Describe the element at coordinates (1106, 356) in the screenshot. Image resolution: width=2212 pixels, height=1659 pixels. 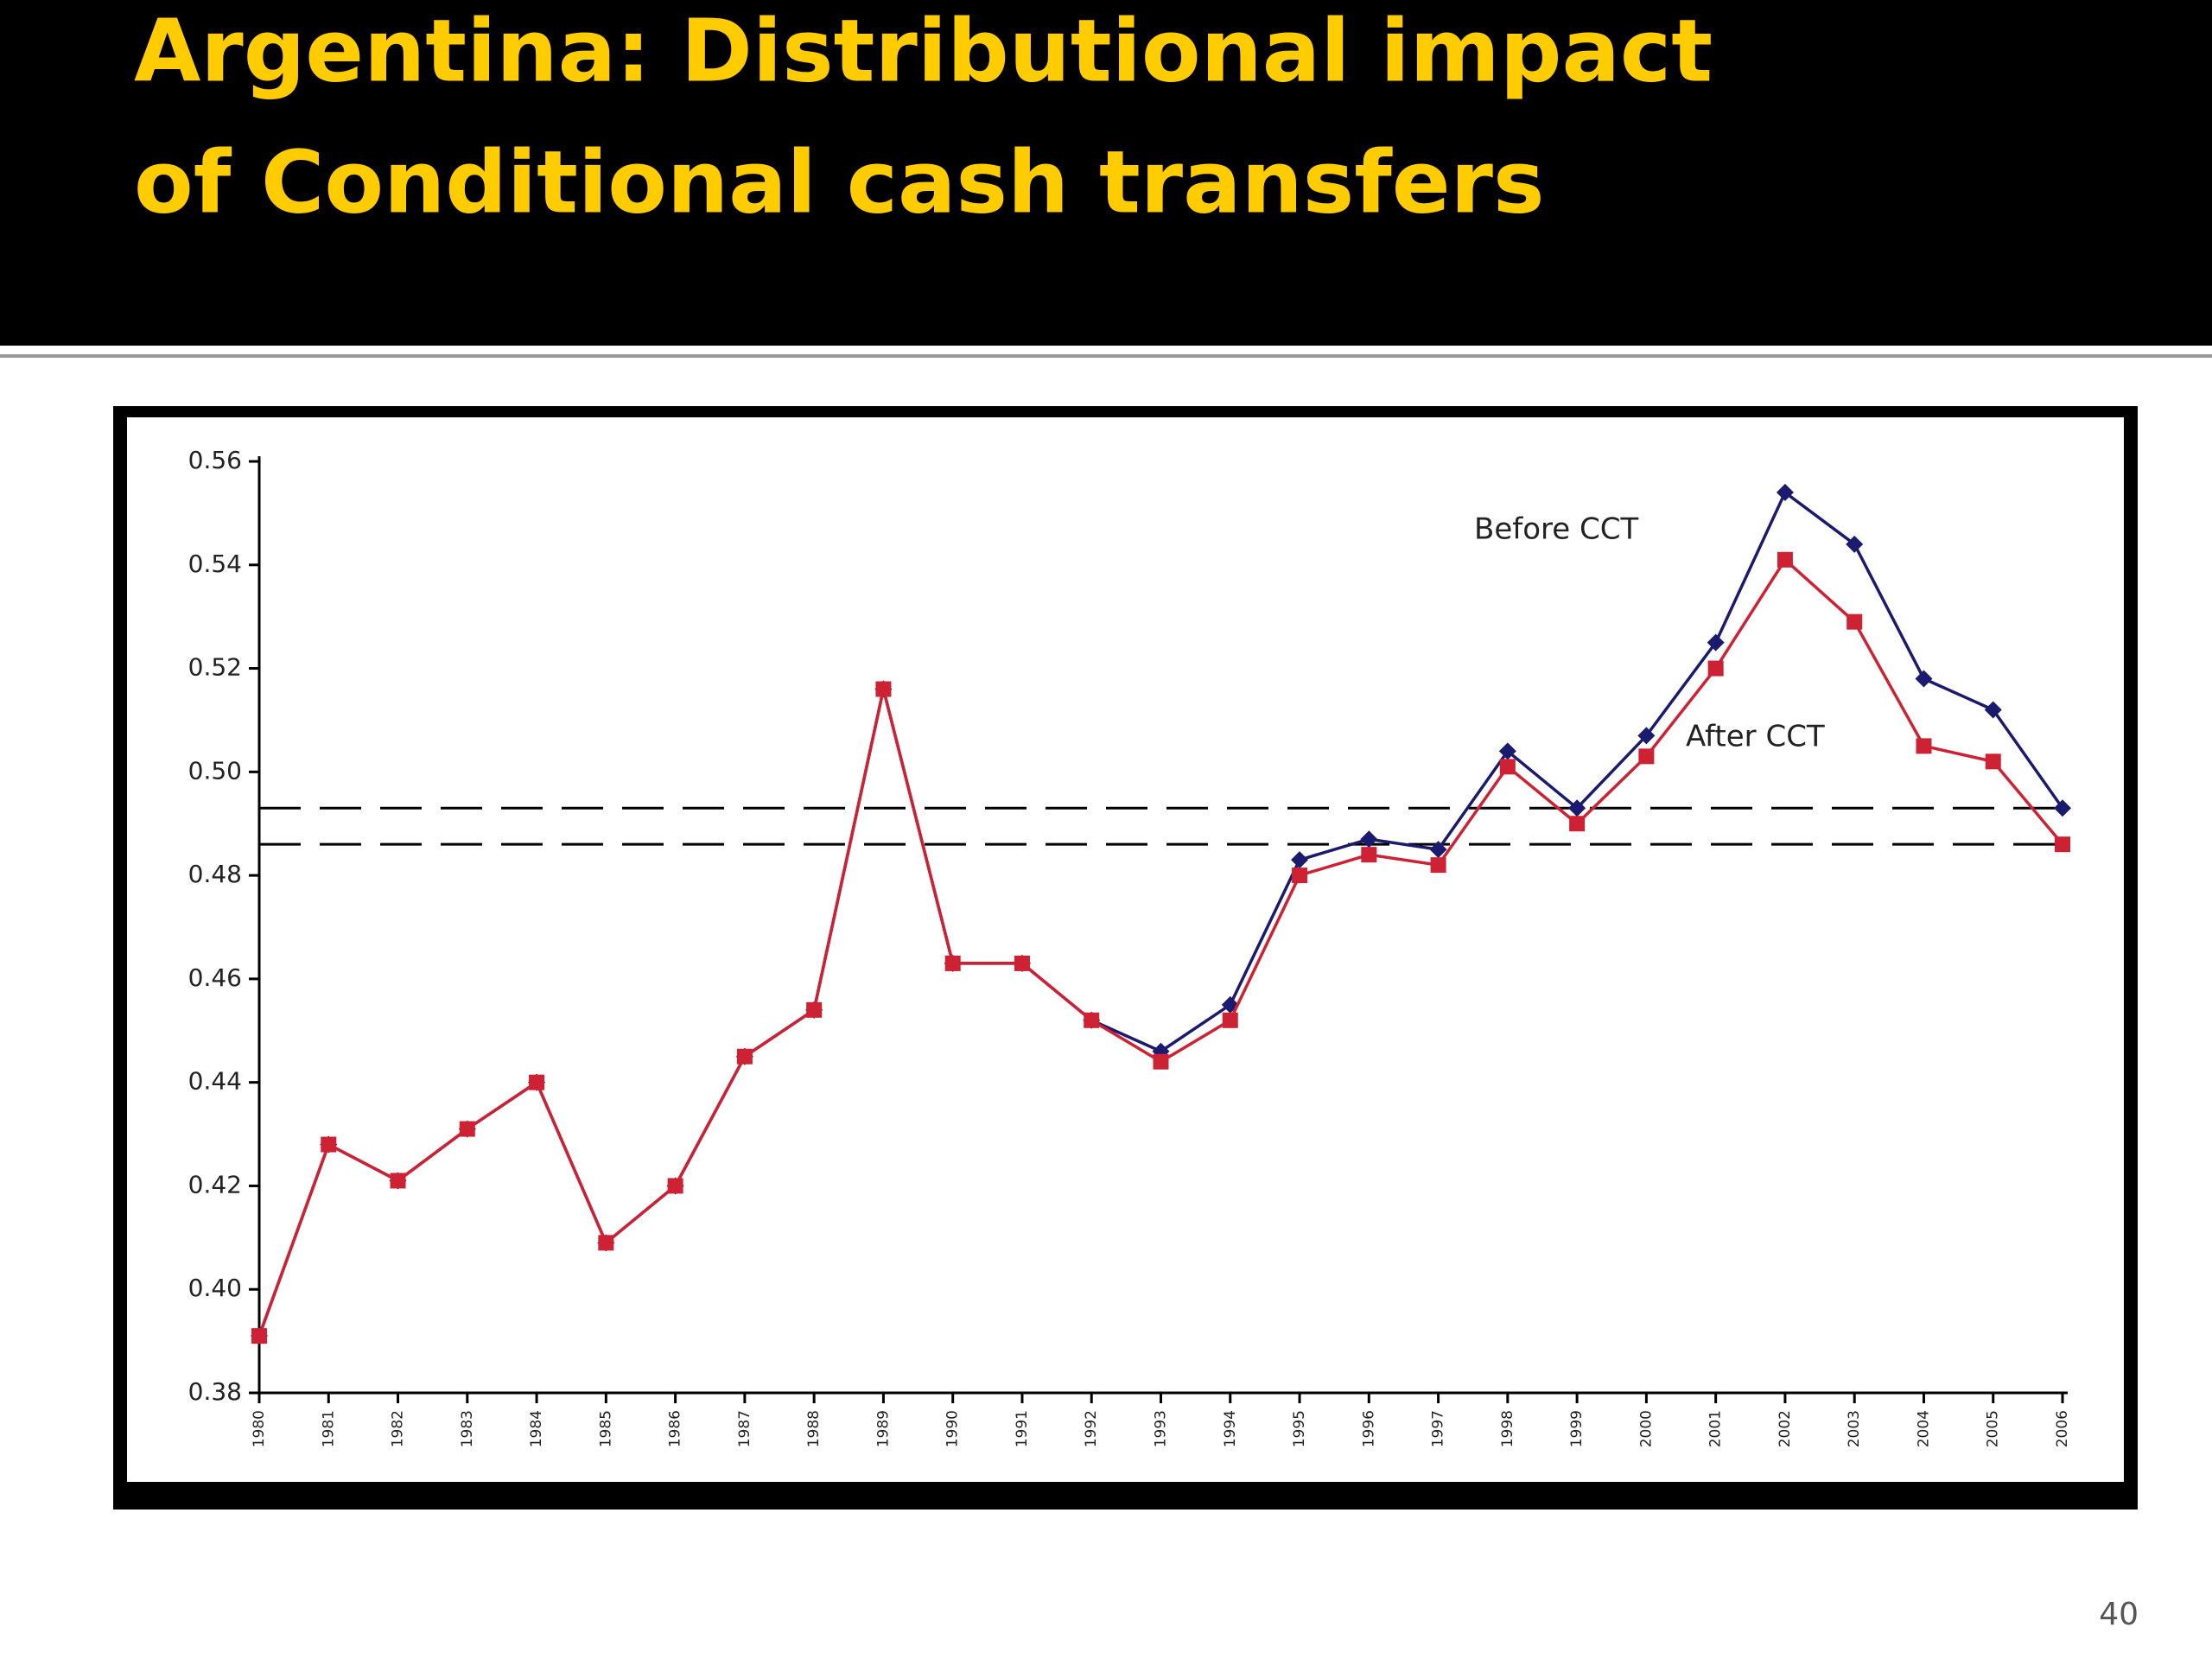
I see `header-rule` at that location.